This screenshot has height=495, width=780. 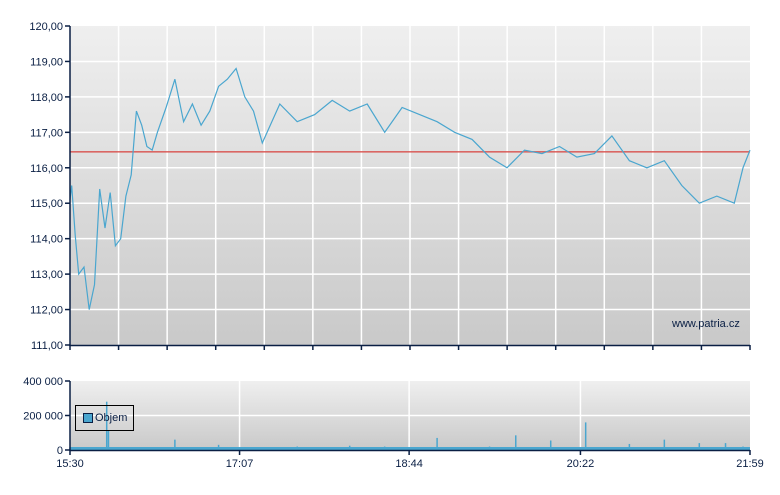 What do you see at coordinates (46, 240) in the screenshot?
I see `price-y-label: 114,00` at bounding box center [46, 240].